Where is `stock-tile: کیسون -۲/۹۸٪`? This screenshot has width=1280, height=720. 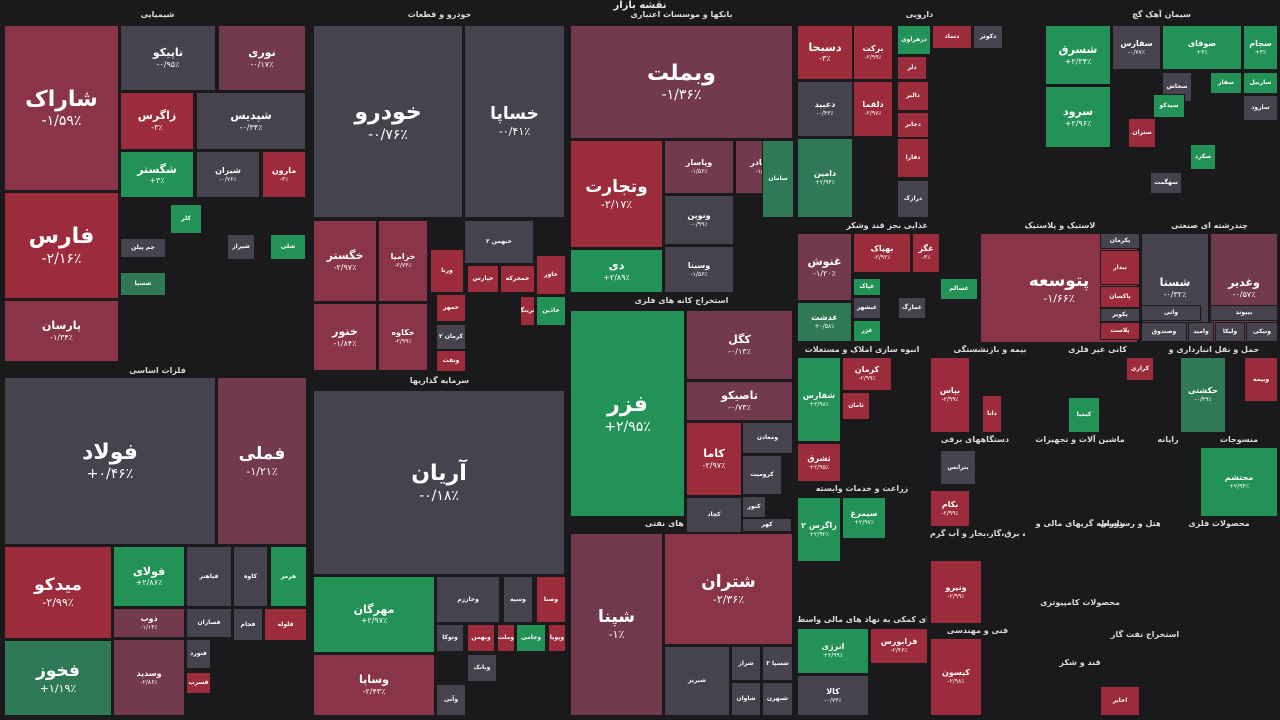 stock-tile: کیسون -۲/۹۸٪ is located at coordinates (956, 677).